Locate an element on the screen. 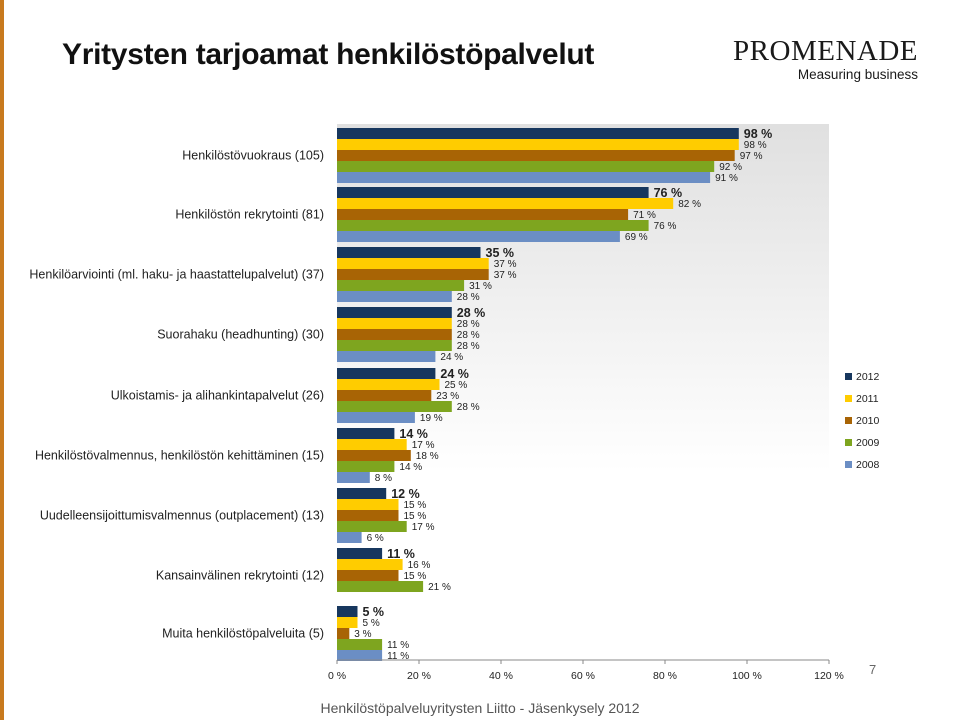 This screenshot has width=960, height=720. value-label-2008-muita-henkilostopalveluita-5: 11 % is located at coordinates (398, 656).